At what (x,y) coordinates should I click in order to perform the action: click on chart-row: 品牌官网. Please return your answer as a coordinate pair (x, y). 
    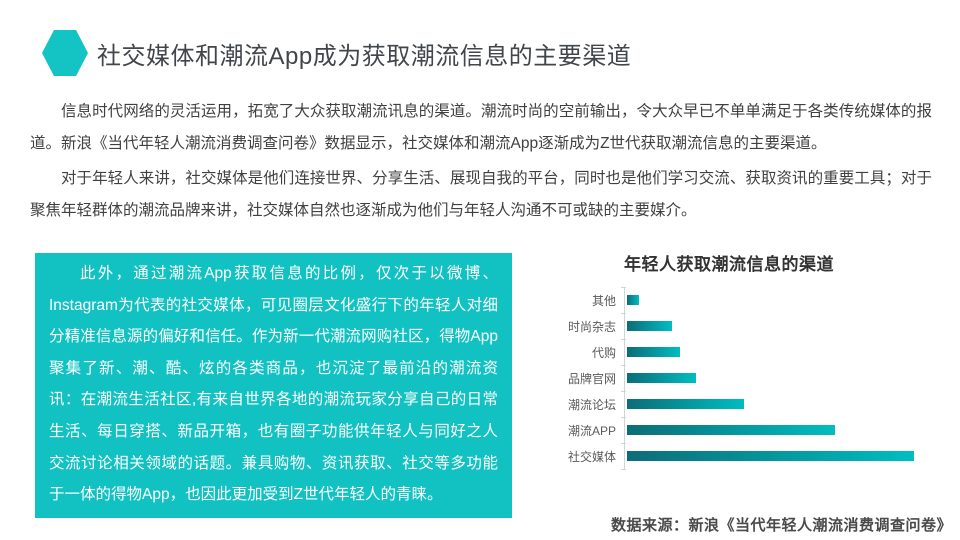
    Looking at the image, I should click on (746, 378).